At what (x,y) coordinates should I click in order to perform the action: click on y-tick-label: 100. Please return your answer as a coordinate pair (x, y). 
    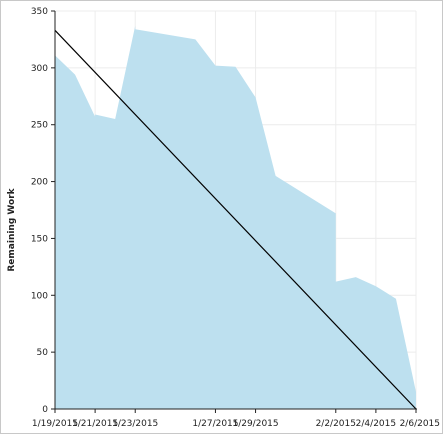
    Looking at the image, I should click on (39, 296).